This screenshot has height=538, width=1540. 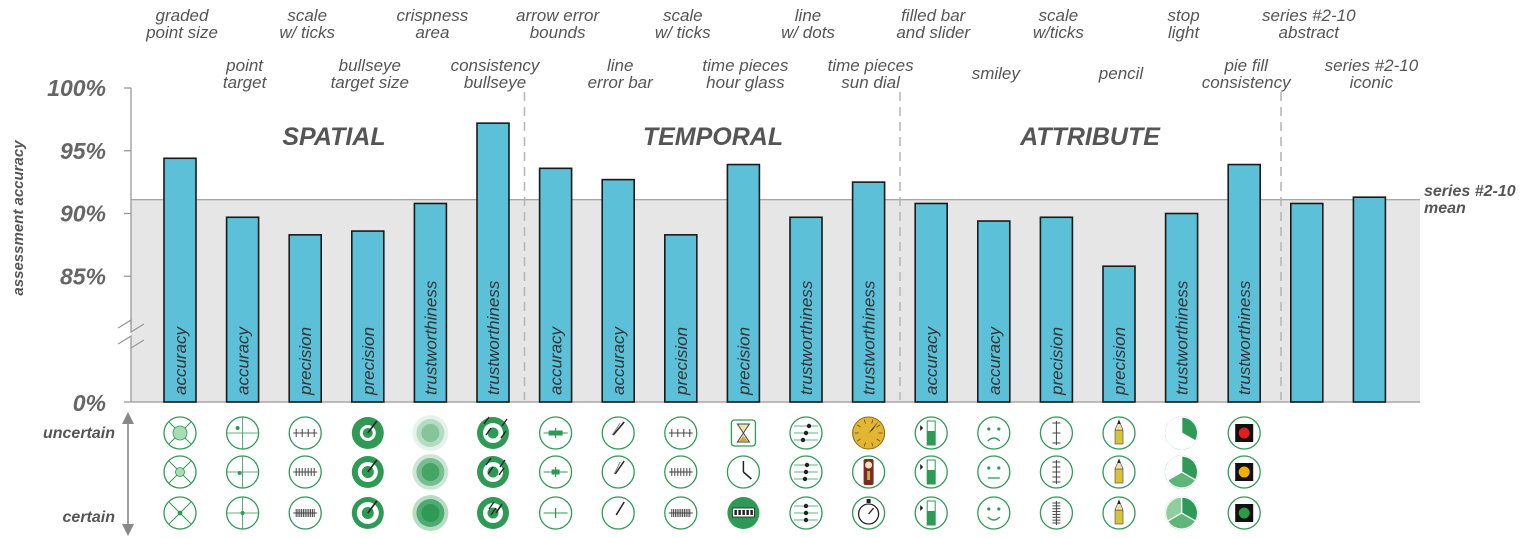 I want to click on solid-area-icon, so click(x=430, y=513).